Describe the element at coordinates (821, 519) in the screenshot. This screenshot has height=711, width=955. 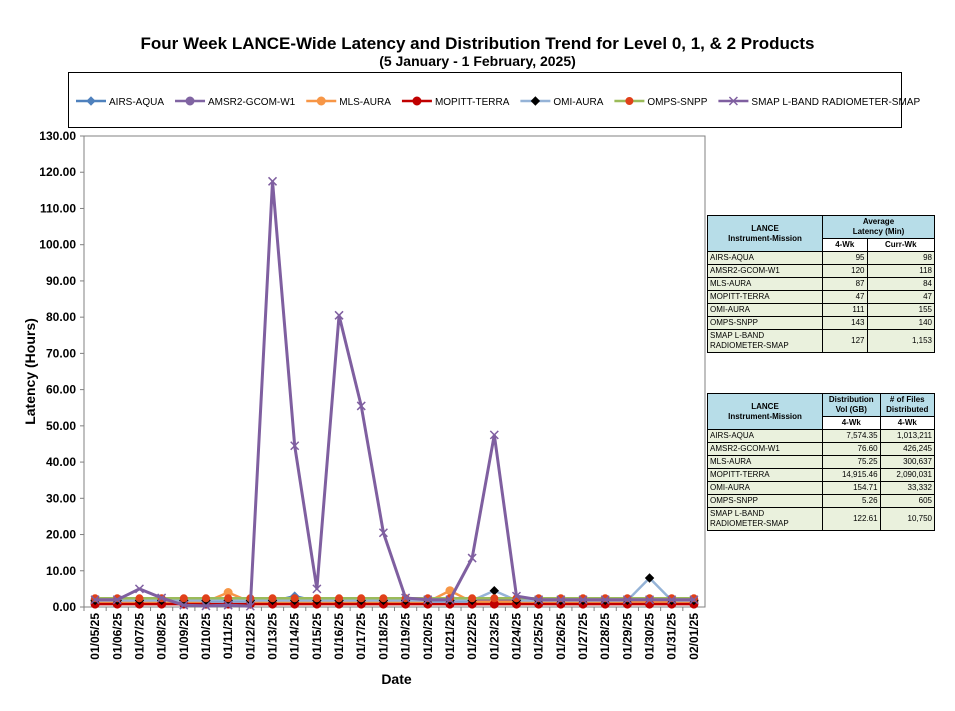
I see `table-row: SMAP L-BAND RADIOMETER-SMAP 122.61 10,750` at that location.